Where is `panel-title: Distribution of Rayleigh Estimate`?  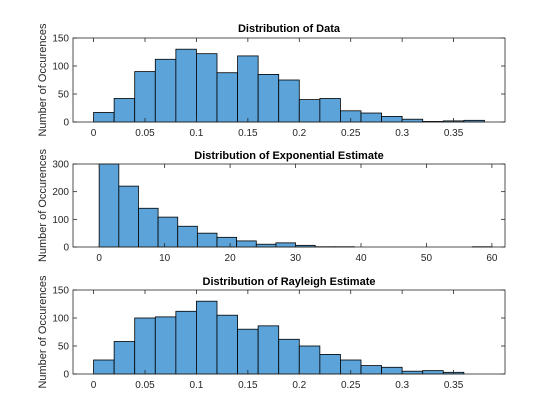
panel-title: Distribution of Rayleigh Estimate is located at coordinates (289, 282).